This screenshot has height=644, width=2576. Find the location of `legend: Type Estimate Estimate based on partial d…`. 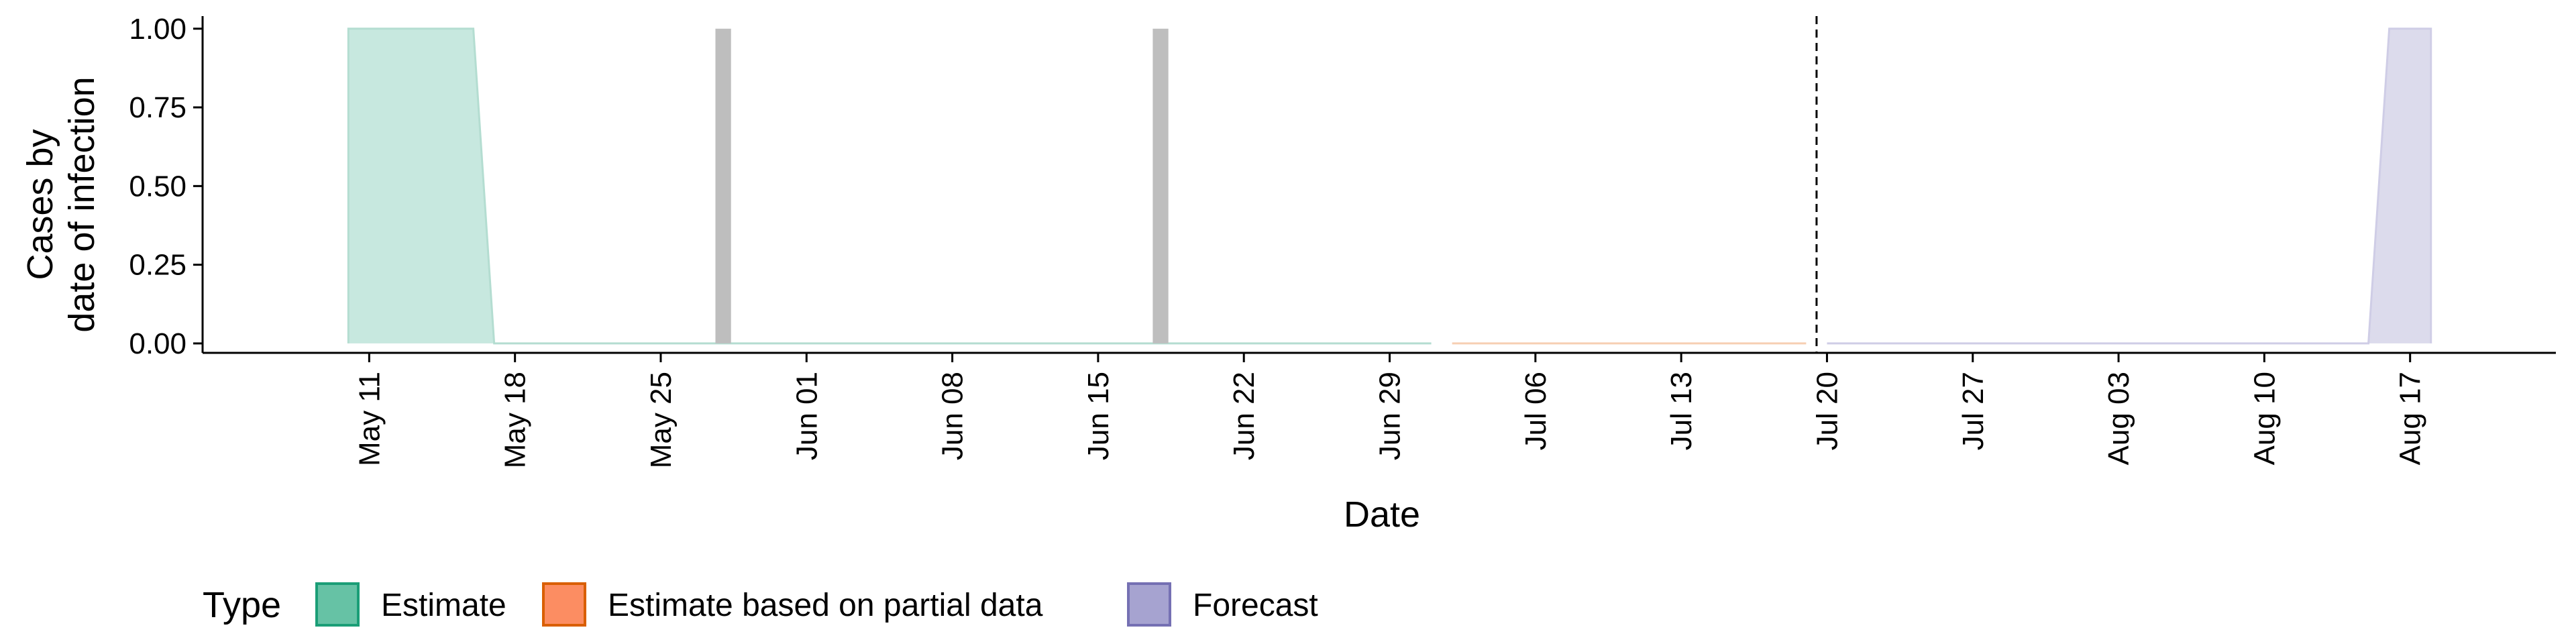

legend: Type Estimate Estimate based on partial d… is located at coordinates (760, 604).